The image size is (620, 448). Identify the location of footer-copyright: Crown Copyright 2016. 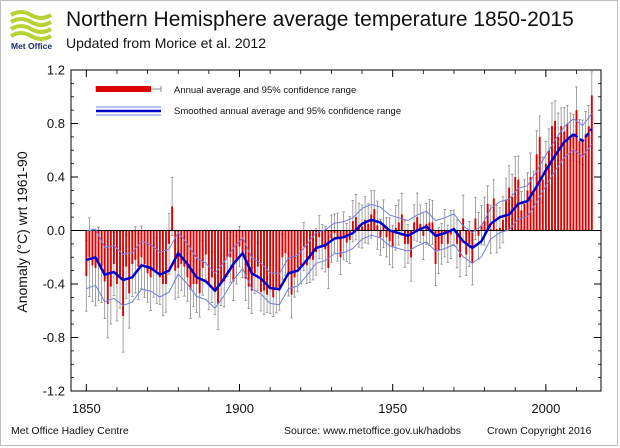
(539, 431).